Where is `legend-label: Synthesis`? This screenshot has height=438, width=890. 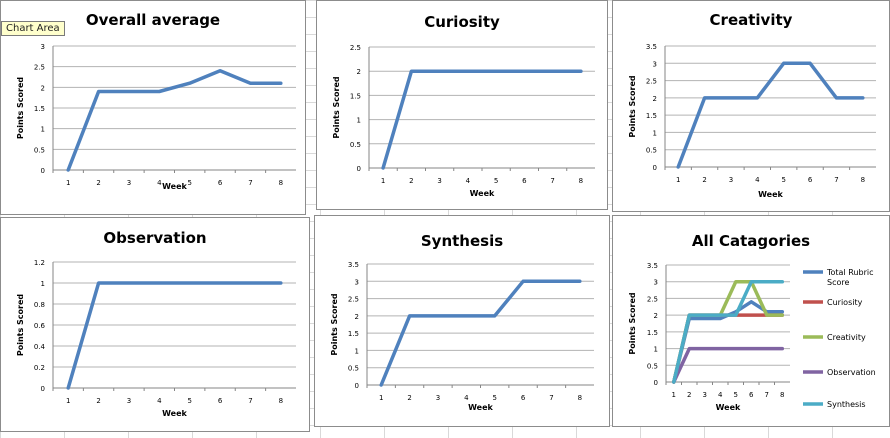 legend-label: Synthesis is located at coordinates (846, 404).